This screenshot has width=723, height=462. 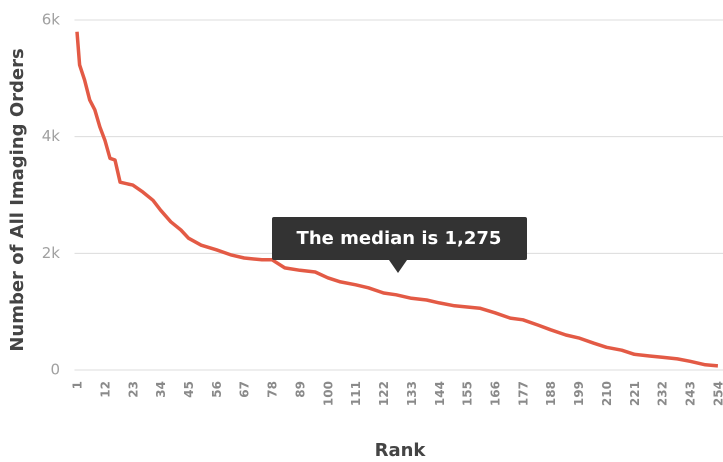 I want to click on x-axis-label: Rank, so click(x=401, y=450).